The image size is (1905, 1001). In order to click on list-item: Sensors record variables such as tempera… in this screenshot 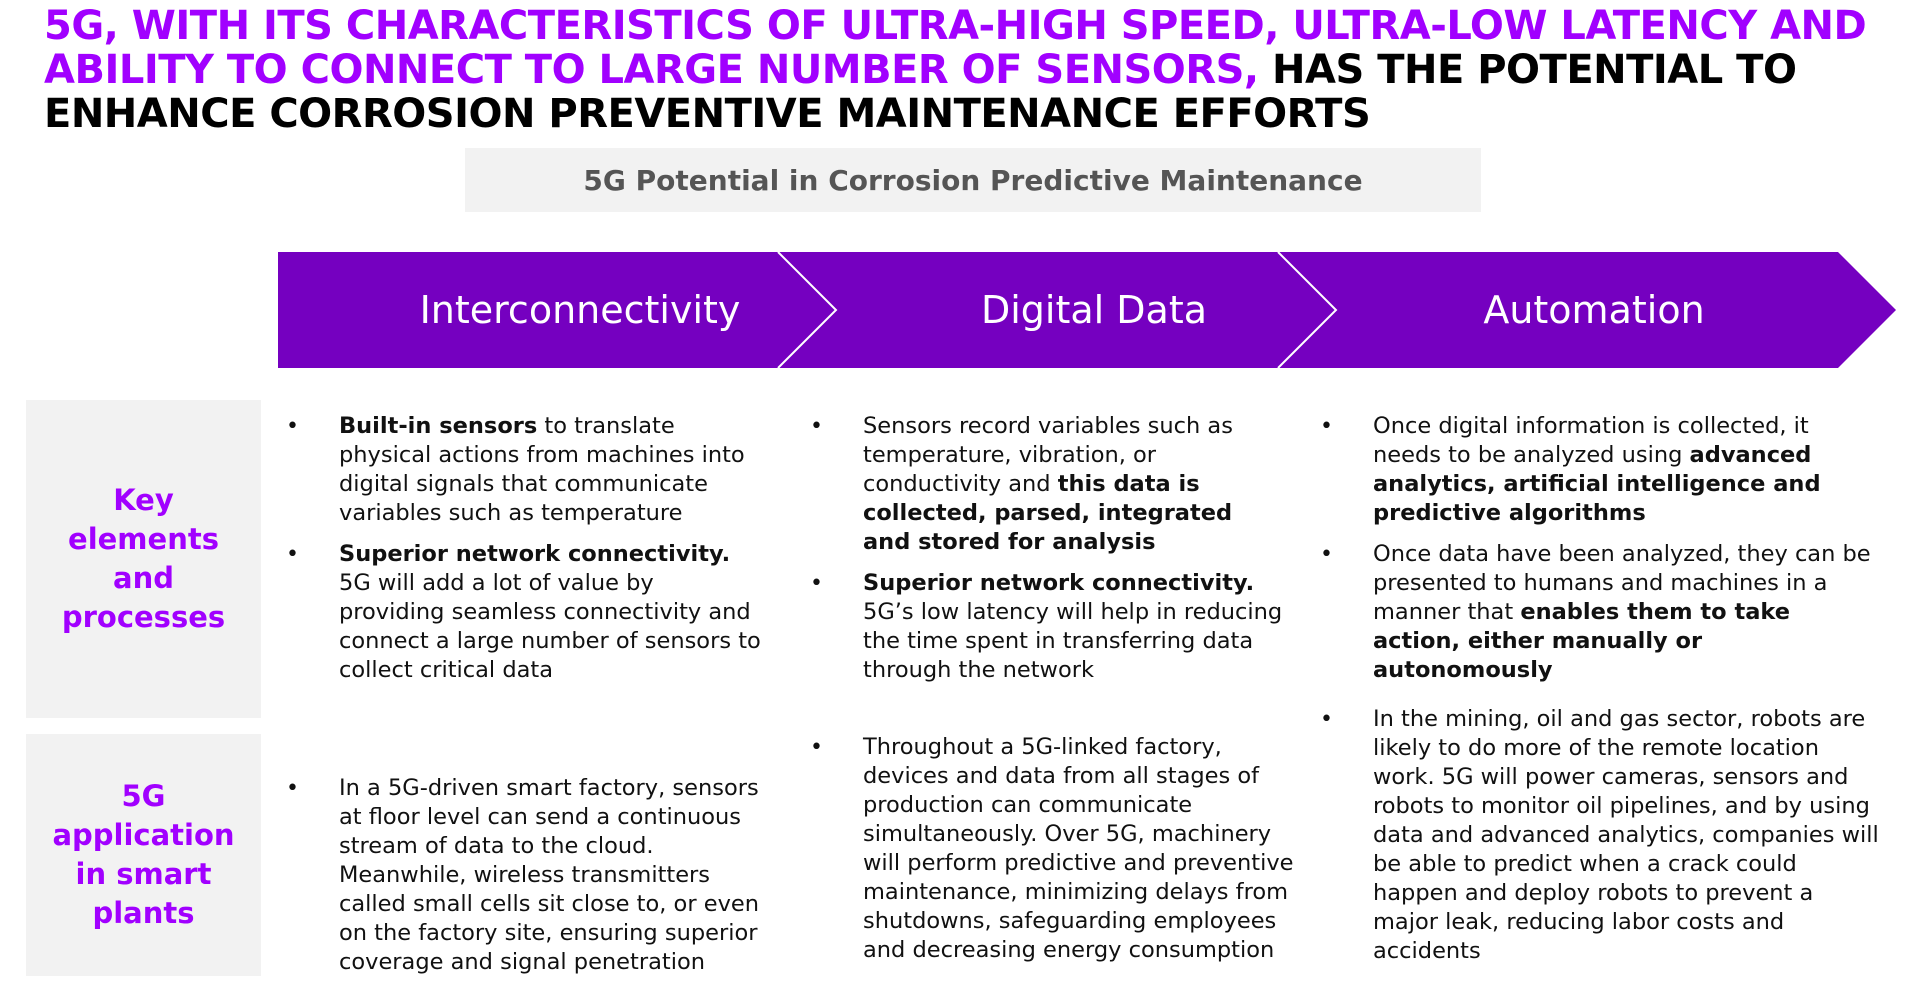, I will do `click(1047, 484)`.